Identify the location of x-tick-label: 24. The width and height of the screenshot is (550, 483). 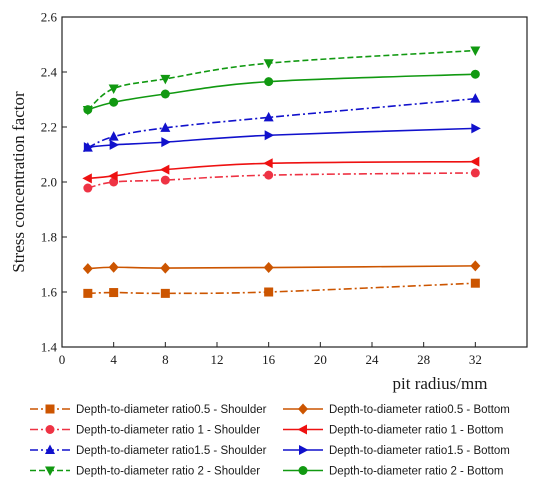
(373, 359).